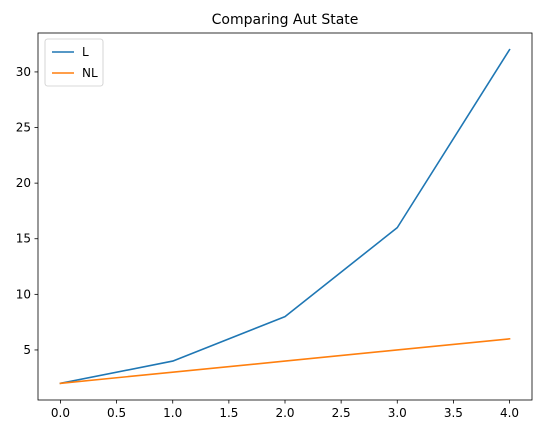  I want to click on x-tick-label: 4.0, so click(509, 413).